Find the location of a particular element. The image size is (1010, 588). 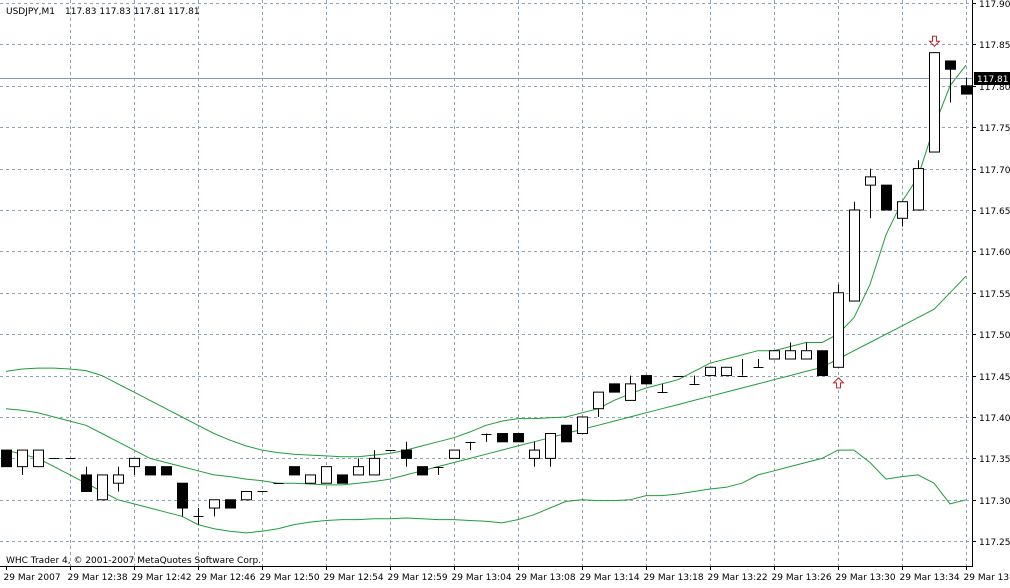

y-tick-label: 117.45 is located at coordinates (994, 378).